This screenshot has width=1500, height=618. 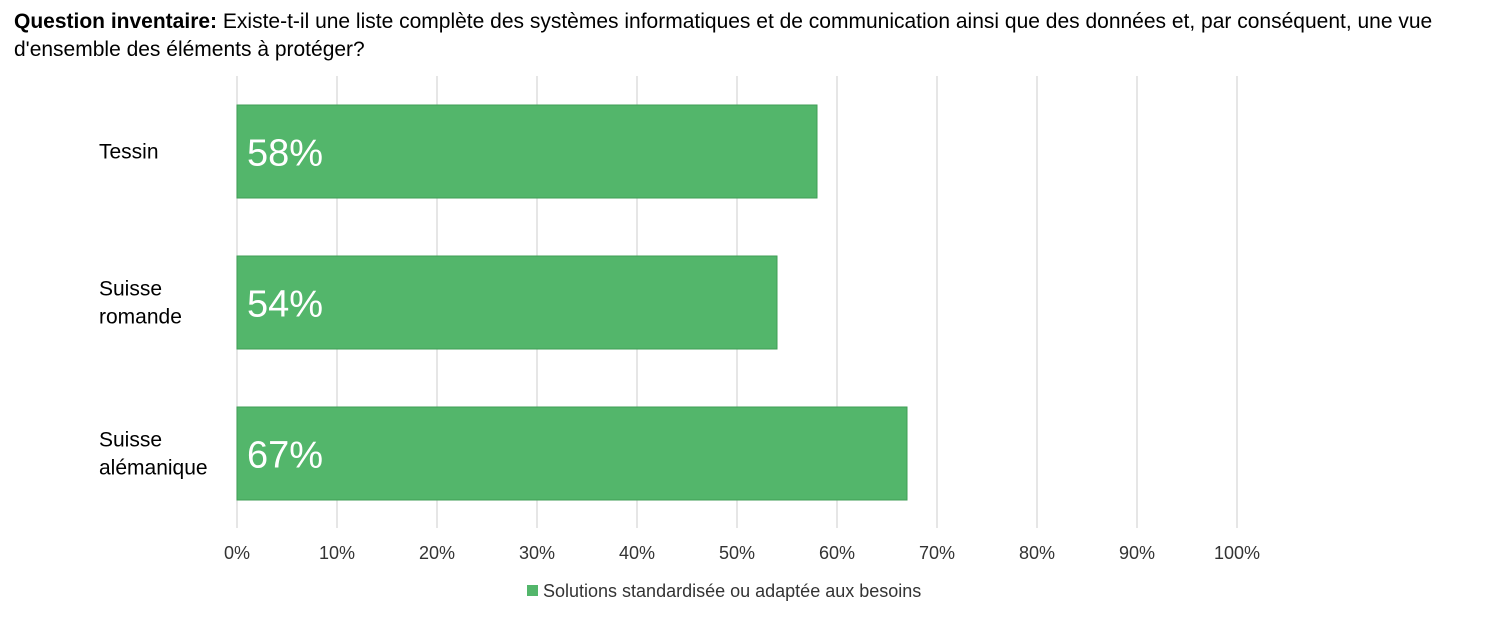 What do you see at coordinates (737, 553) in the screenshot?
I see `x-tick-label: 50%` at bounding box center [737, 553].